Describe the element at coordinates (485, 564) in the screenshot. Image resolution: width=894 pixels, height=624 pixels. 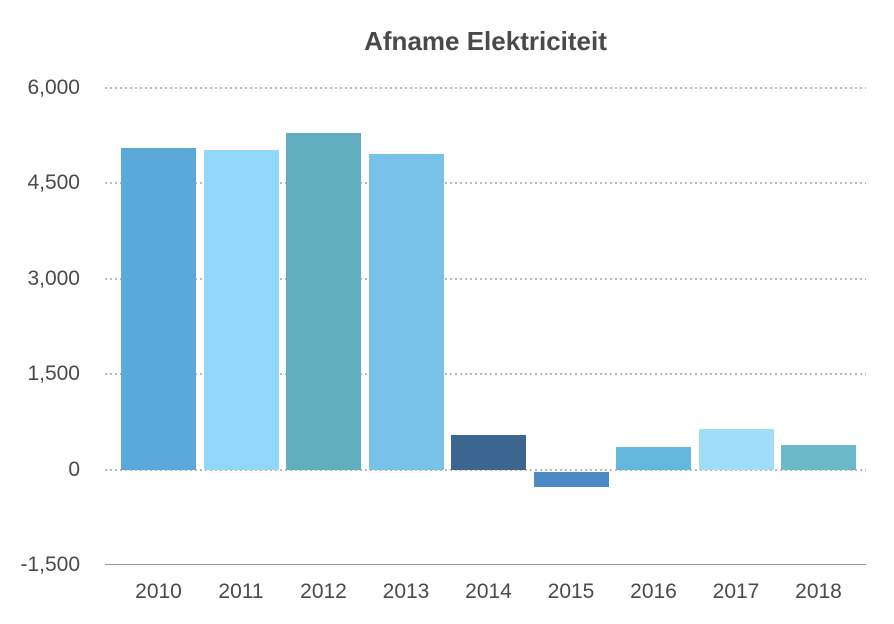
I see `x-axis-line` at that location.